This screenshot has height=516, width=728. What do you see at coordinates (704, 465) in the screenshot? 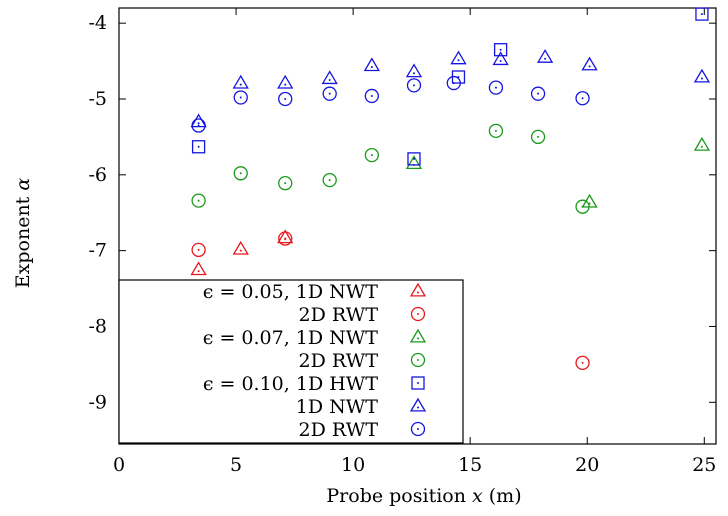
I see `x-tick-label: 25` at bounding box center [704, 465].